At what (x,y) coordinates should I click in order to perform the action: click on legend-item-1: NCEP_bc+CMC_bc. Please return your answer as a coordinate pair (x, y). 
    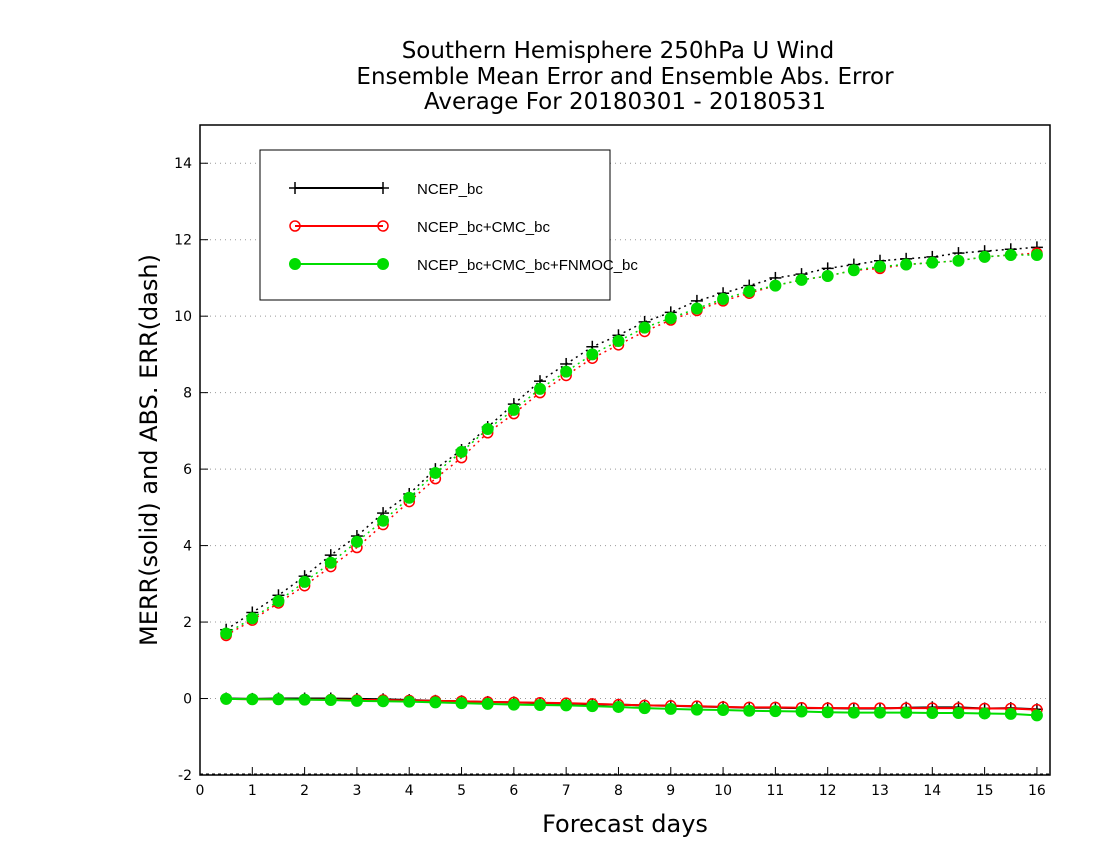
    Looking at the image, I should click on (419, 227).